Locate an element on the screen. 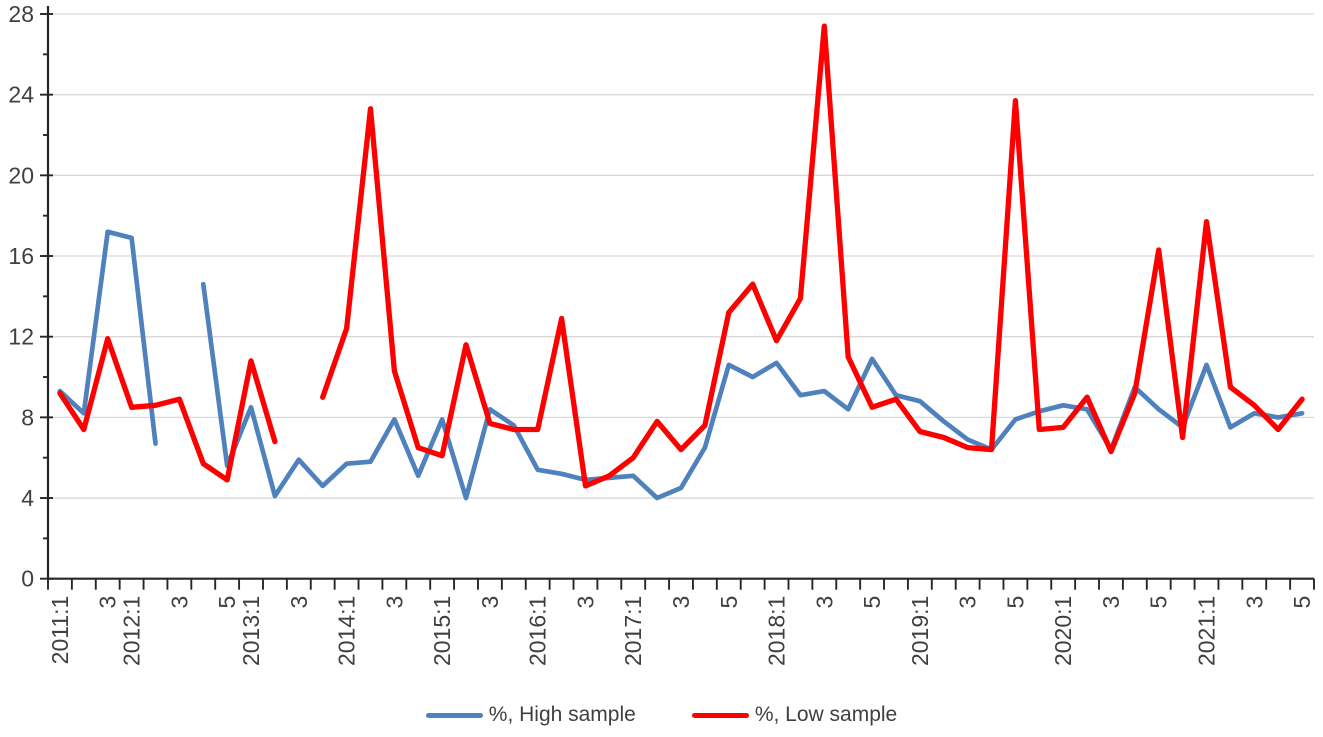 Image resolution: width=1323 pixels, height=737 pixels. svg-text: 2014:1 is located at coordinates (347, 631).